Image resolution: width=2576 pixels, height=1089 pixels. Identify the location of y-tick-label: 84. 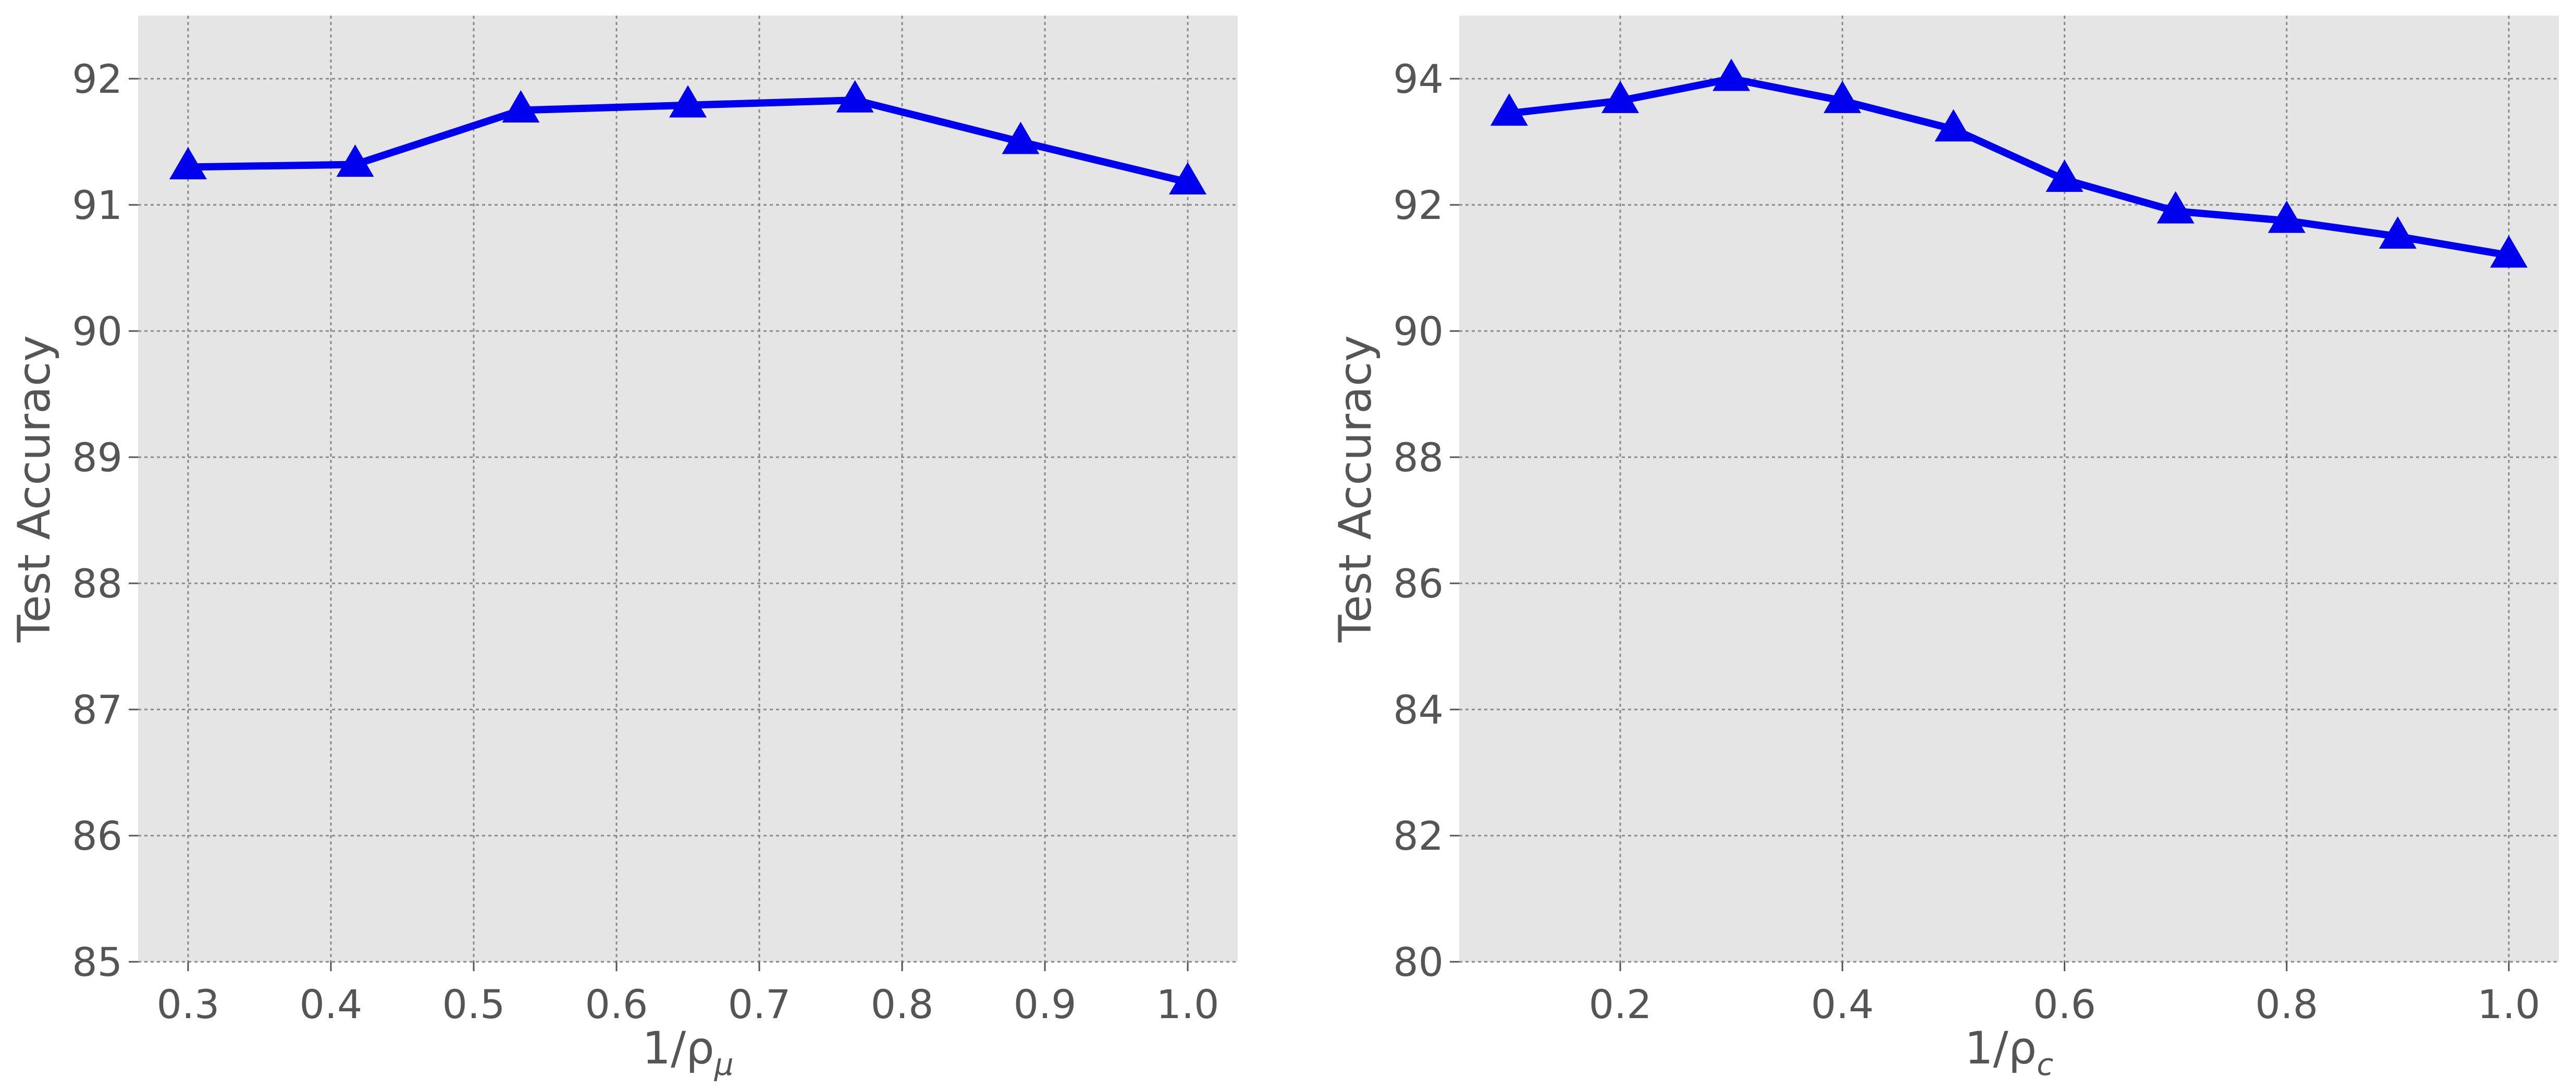
(1418, 710).